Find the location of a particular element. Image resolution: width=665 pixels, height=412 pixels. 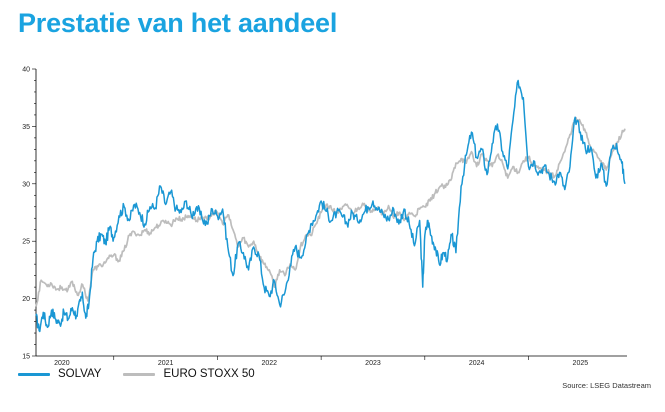

y-tick-label: 25 is located at coordinates (26, 242).